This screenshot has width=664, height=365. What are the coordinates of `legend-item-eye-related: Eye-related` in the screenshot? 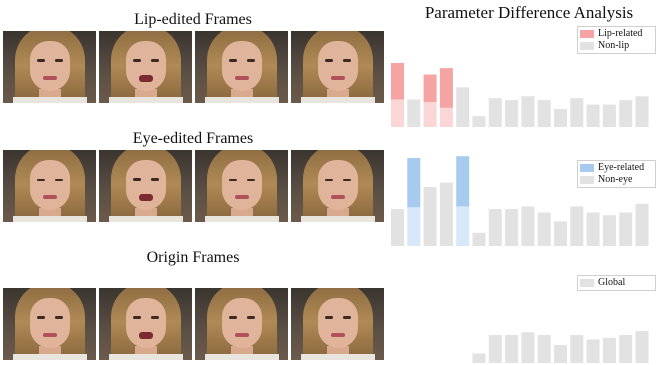 It's located at (616, 168).